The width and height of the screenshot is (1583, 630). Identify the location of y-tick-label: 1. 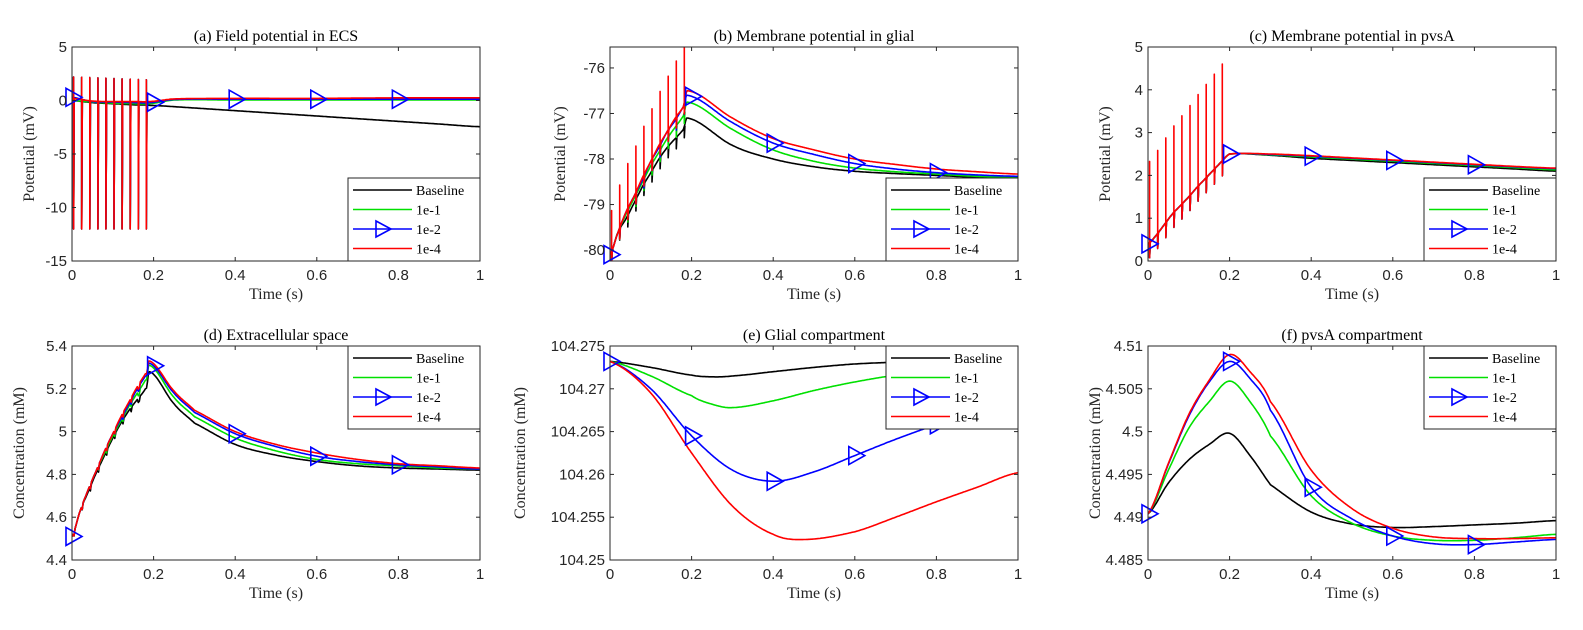
(1139, 218).